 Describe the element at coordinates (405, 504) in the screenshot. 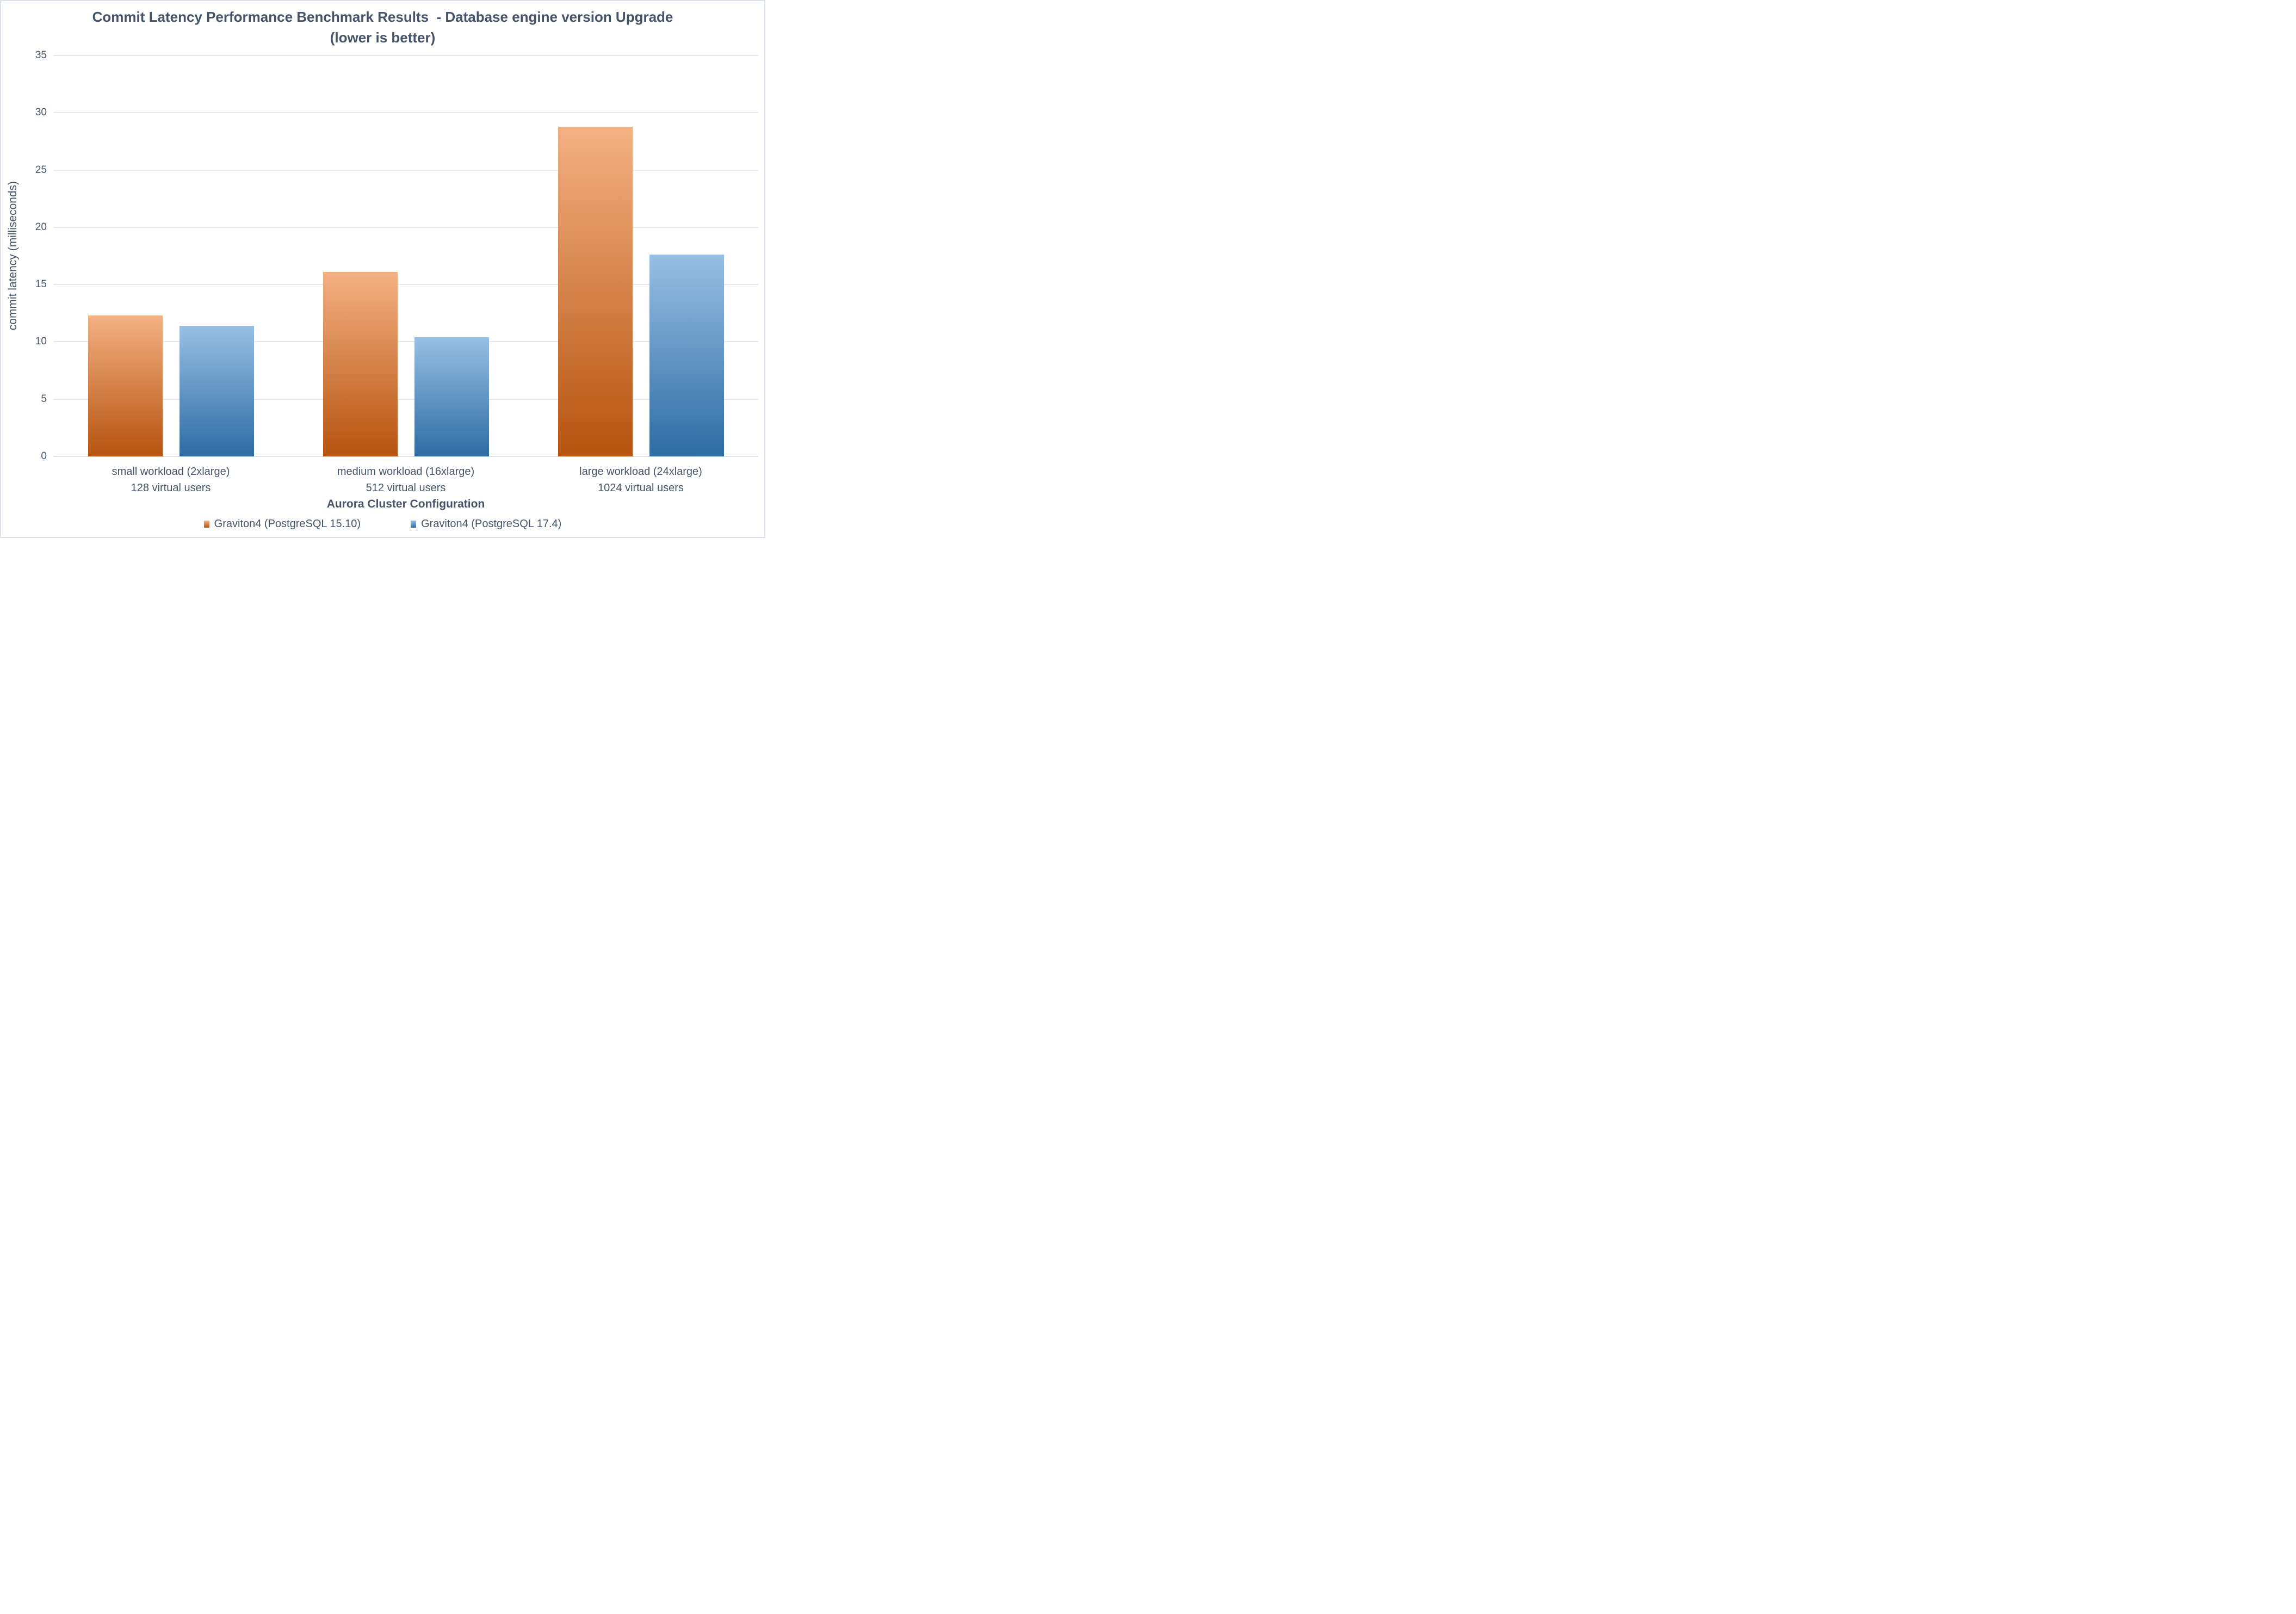

I see `x-axis-title: Aurora Cluster Configuration` at that location.